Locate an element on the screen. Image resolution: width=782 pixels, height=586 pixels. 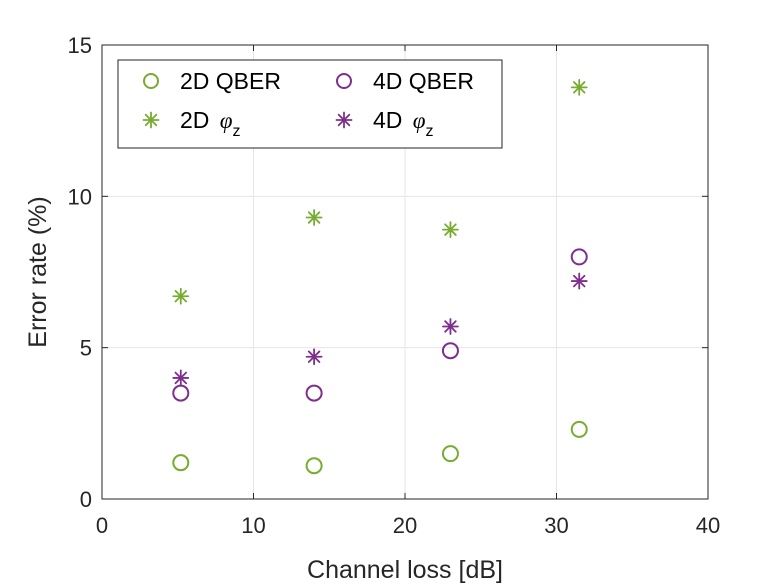
legend-label-2d-phiz-prefix: 2D is located at coordinates (198, 120).